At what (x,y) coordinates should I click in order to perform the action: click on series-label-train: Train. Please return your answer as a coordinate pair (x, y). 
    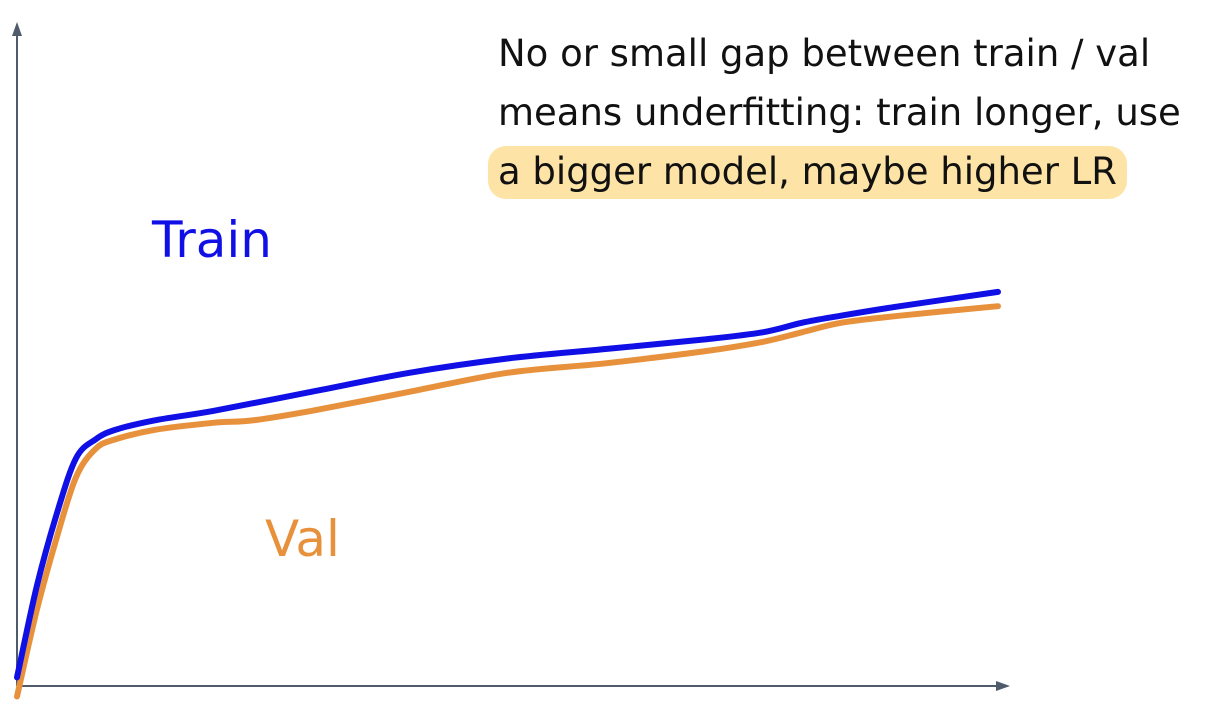
    Looking at the image, I should click on (212, 240).